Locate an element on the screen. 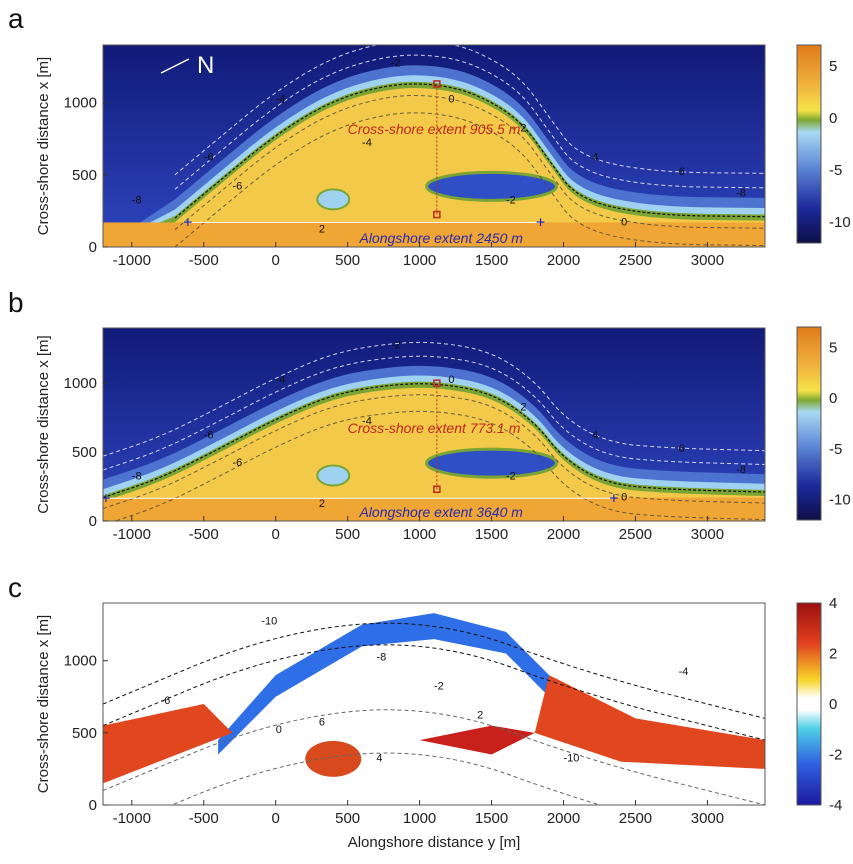 The width and height of the screenshot is (853, 864). accretion-inner is located at coordinates (477, 740).